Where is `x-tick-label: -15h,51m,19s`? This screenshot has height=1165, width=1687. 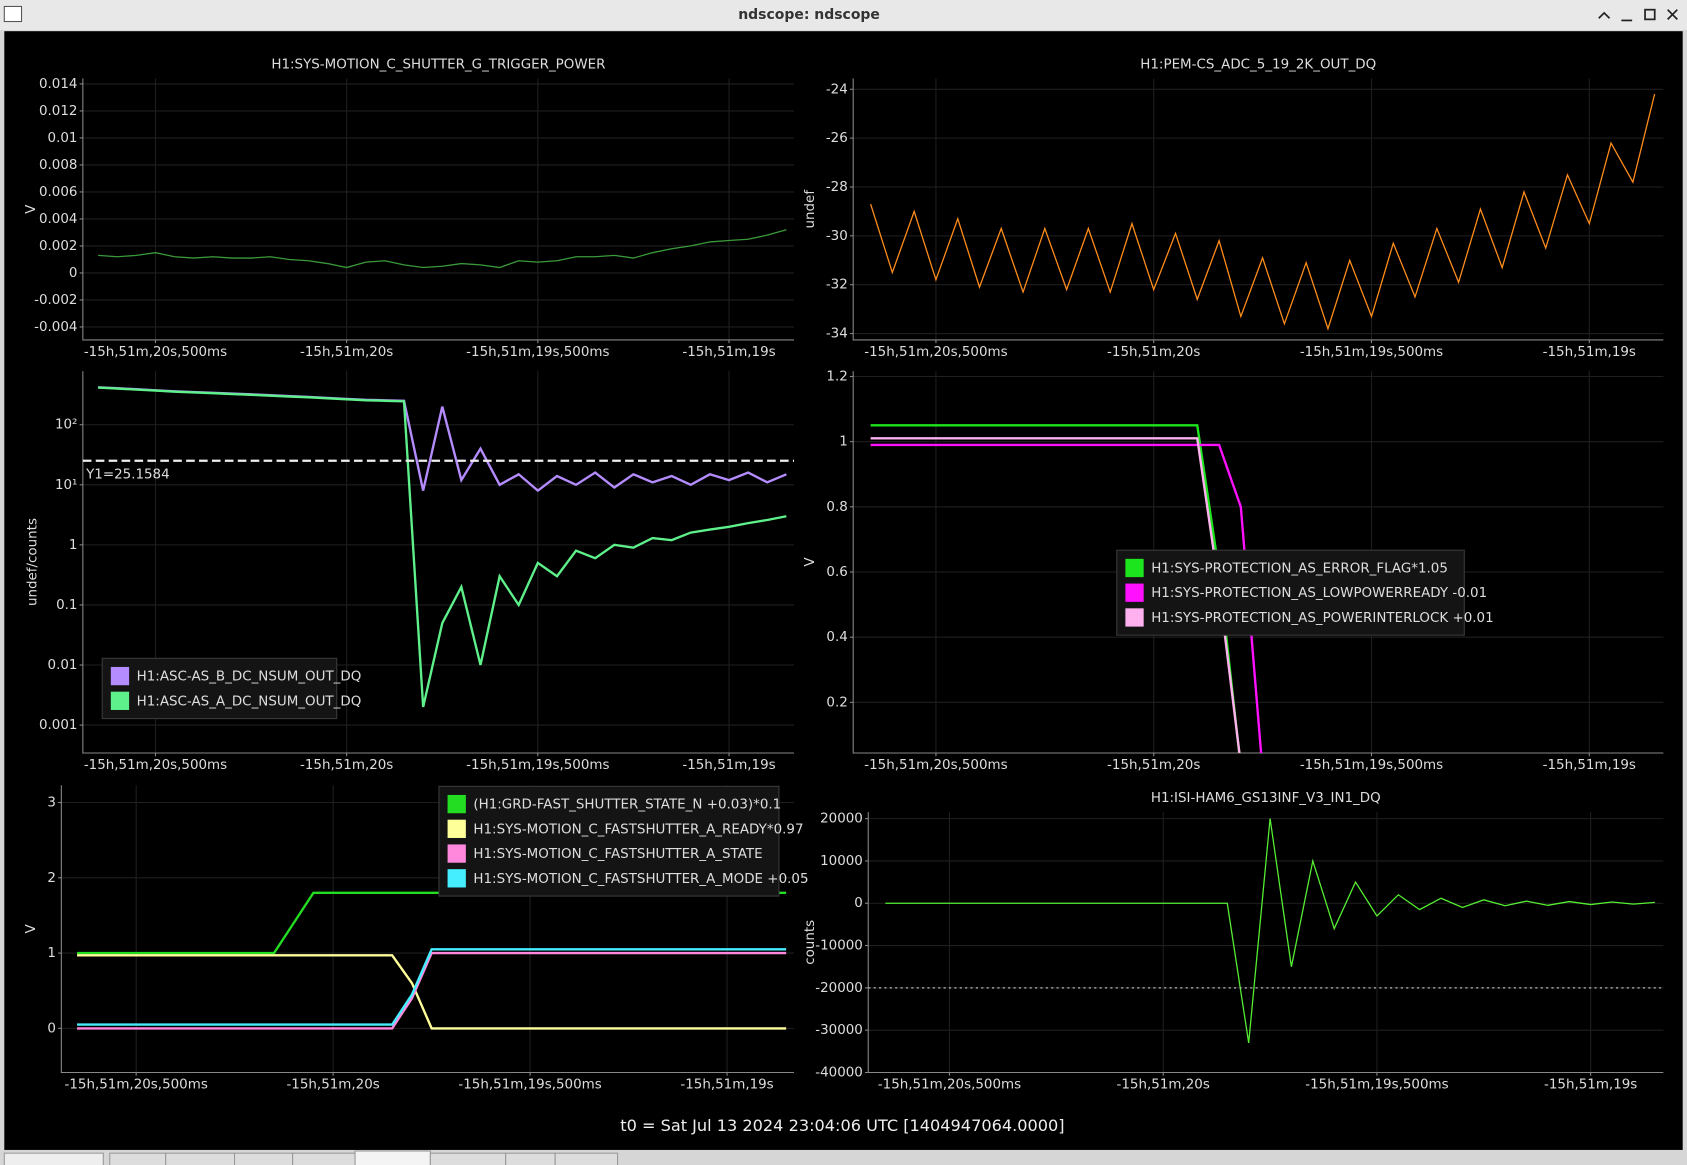
x-tick-label: -15h,51m,19s is located at coordinates (728, 765).